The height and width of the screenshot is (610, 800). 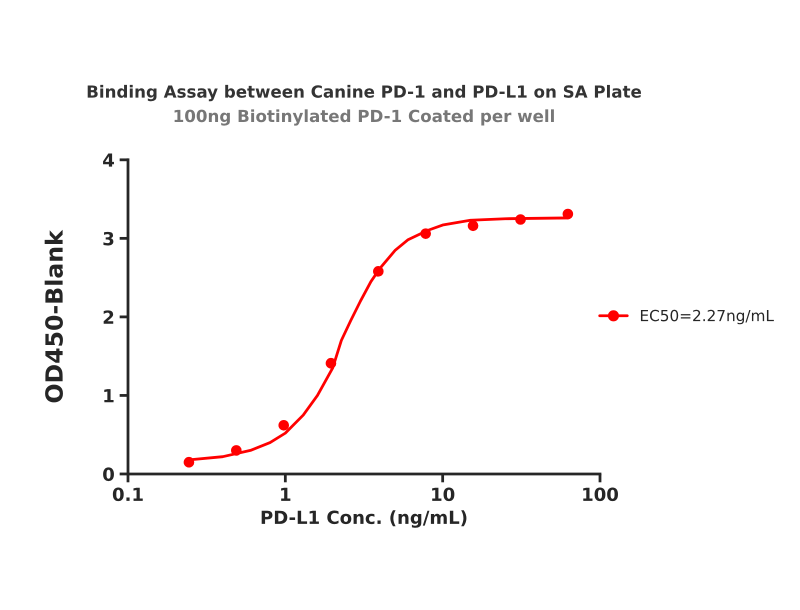 I want to click on legend-label: EC50=2.27ng/mL, so click(x=707, y=317).